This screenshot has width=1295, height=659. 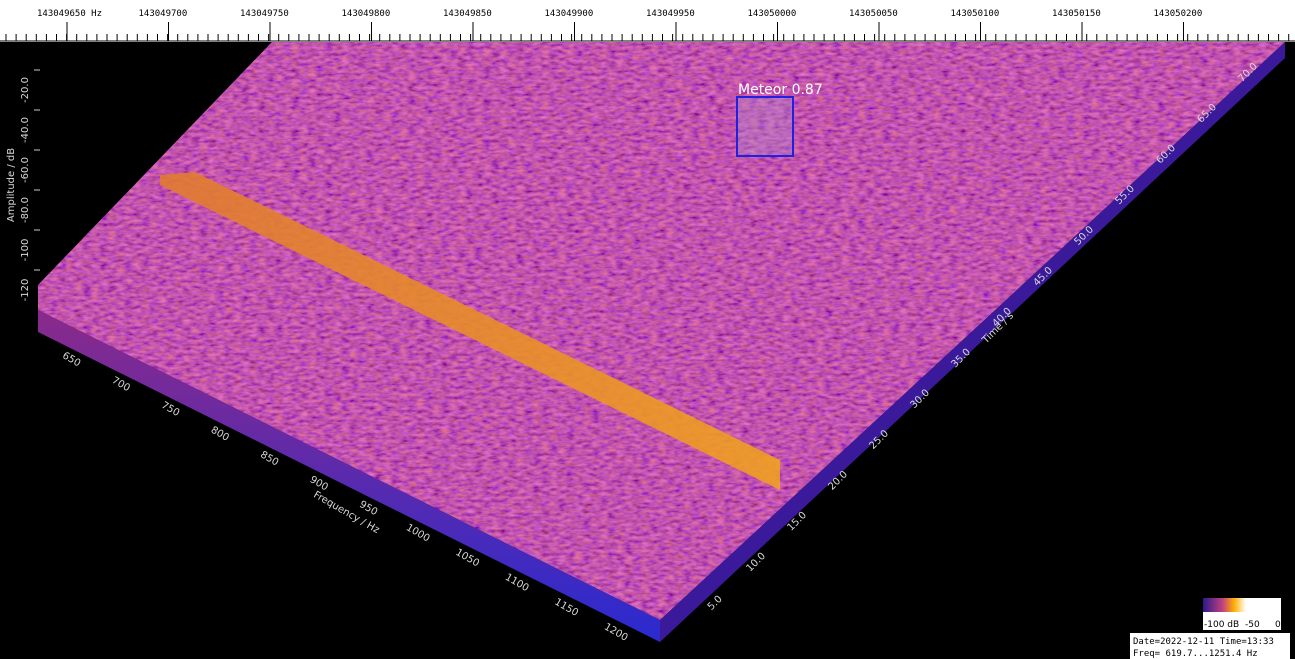 I want to click on ruler-ticks, so click(x=647, y=31).